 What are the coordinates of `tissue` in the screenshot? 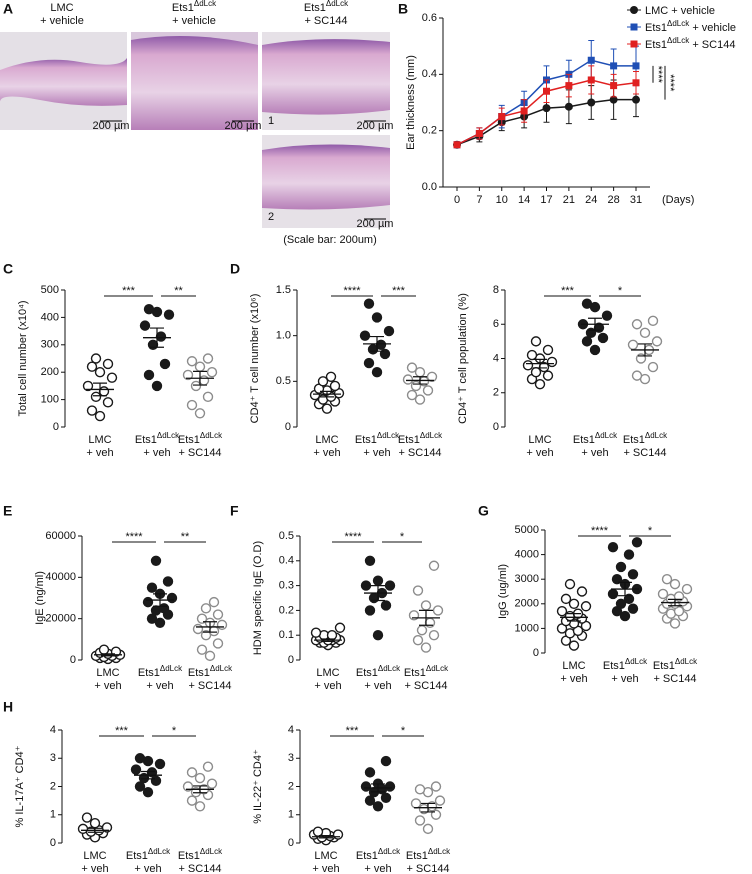 It's located at (63, 82).